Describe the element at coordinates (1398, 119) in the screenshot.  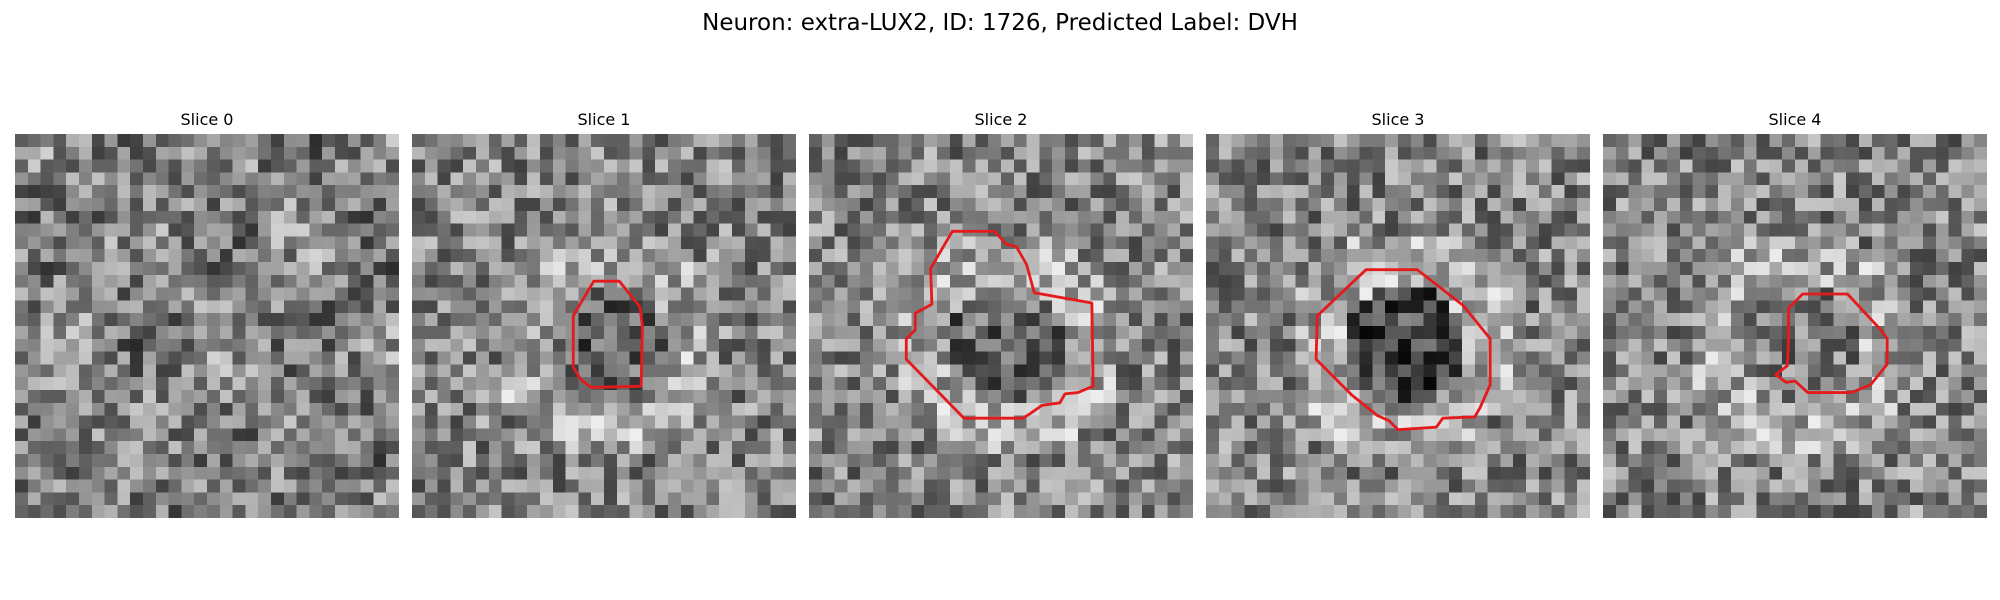
I see `slice-title: Slice 3` at that location.